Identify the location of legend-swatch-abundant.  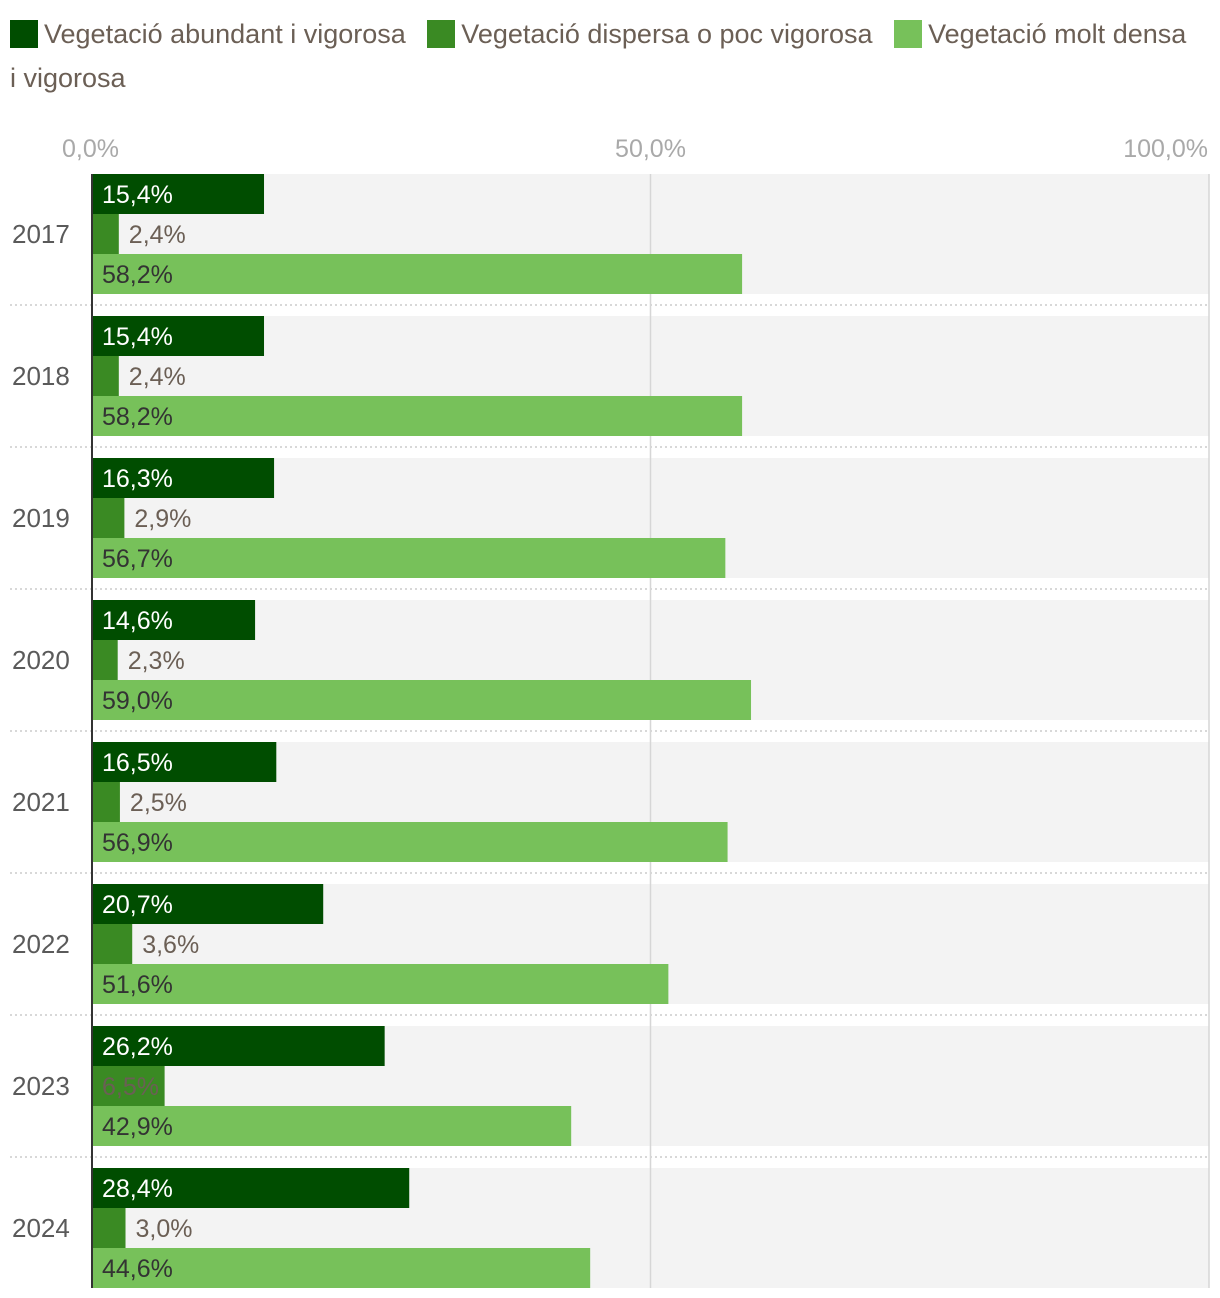
(24, 34).